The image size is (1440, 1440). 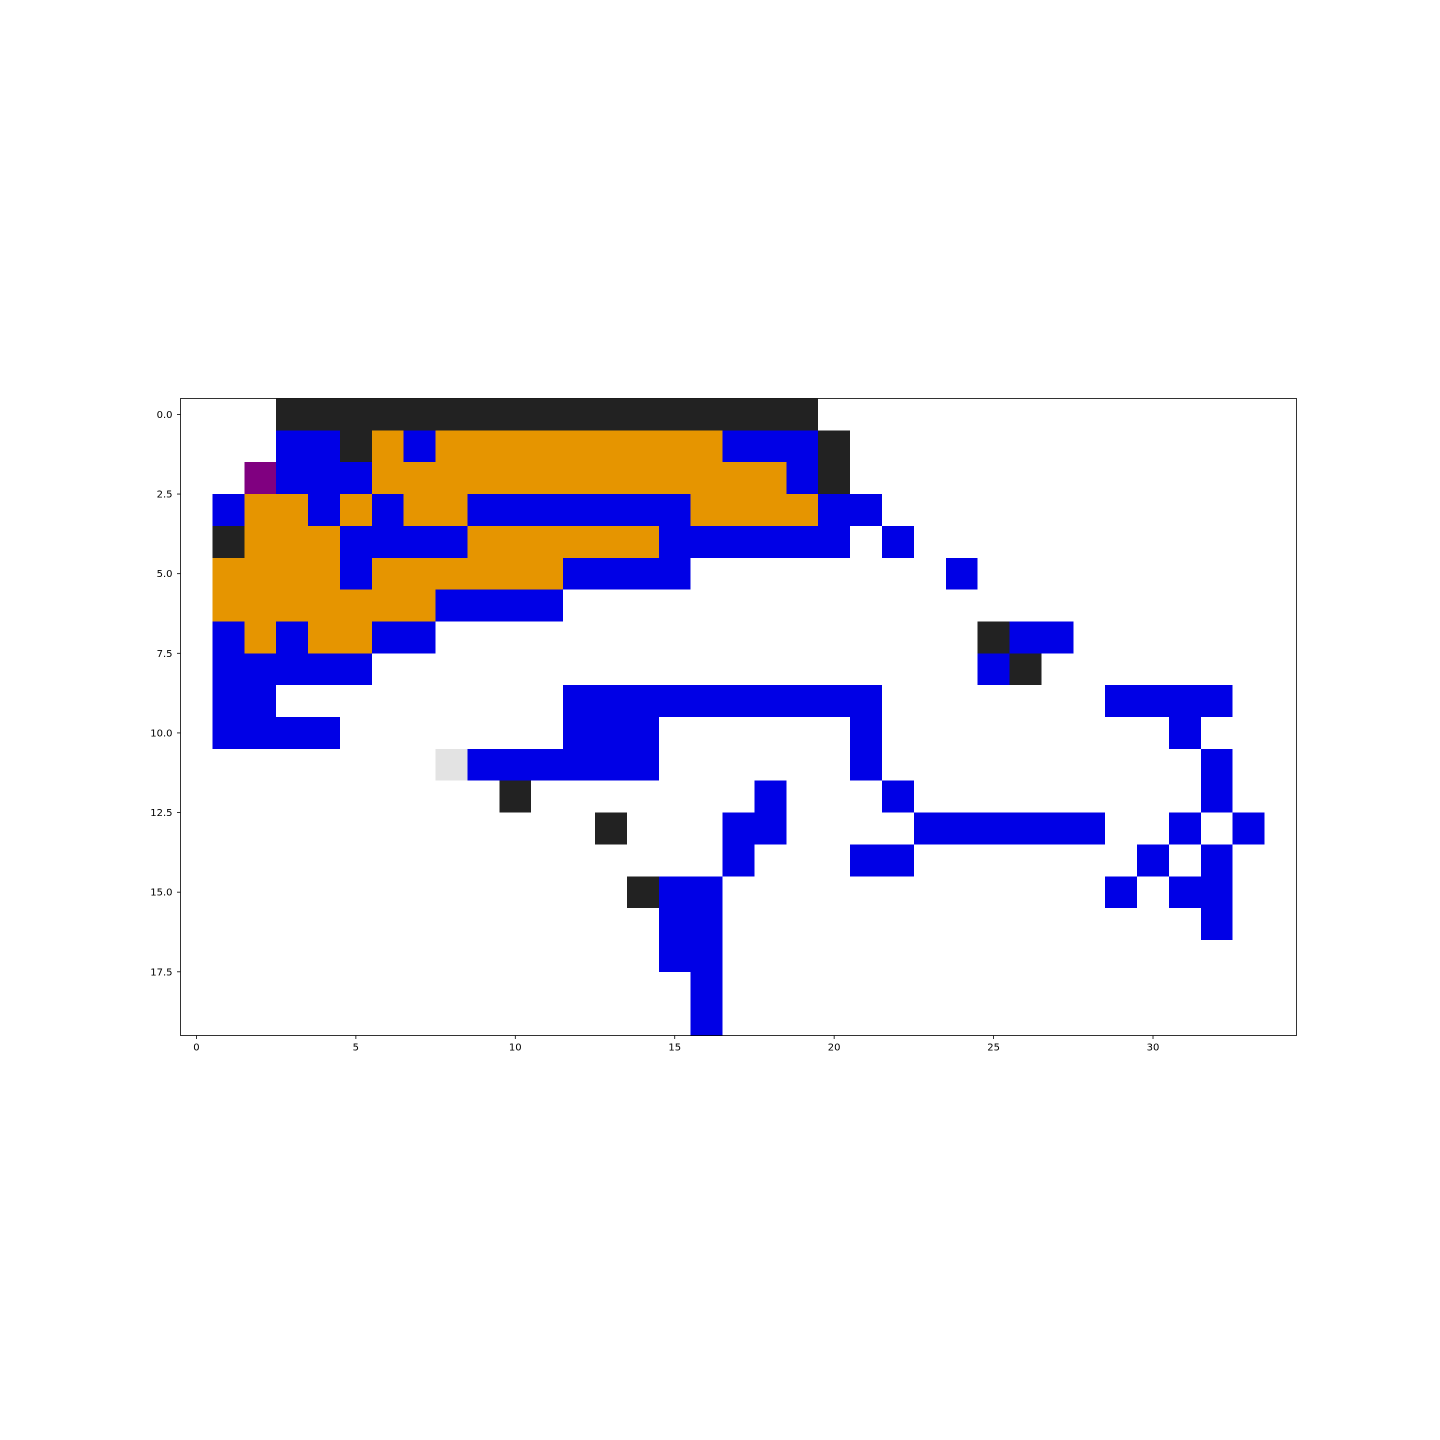 I want to click on y-tick-label: 12.5, so click(x=161, y=813).